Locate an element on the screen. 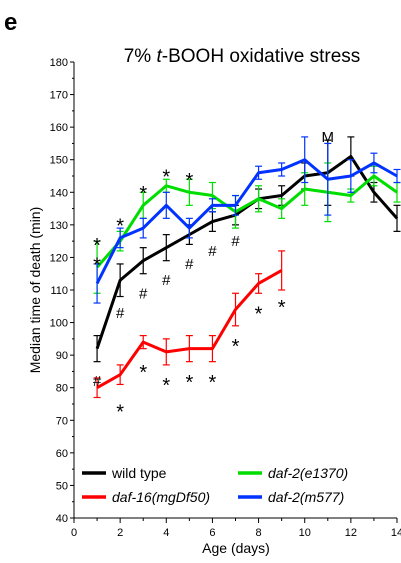  x-tick-label: 14 is located at coordinates (396, 533).